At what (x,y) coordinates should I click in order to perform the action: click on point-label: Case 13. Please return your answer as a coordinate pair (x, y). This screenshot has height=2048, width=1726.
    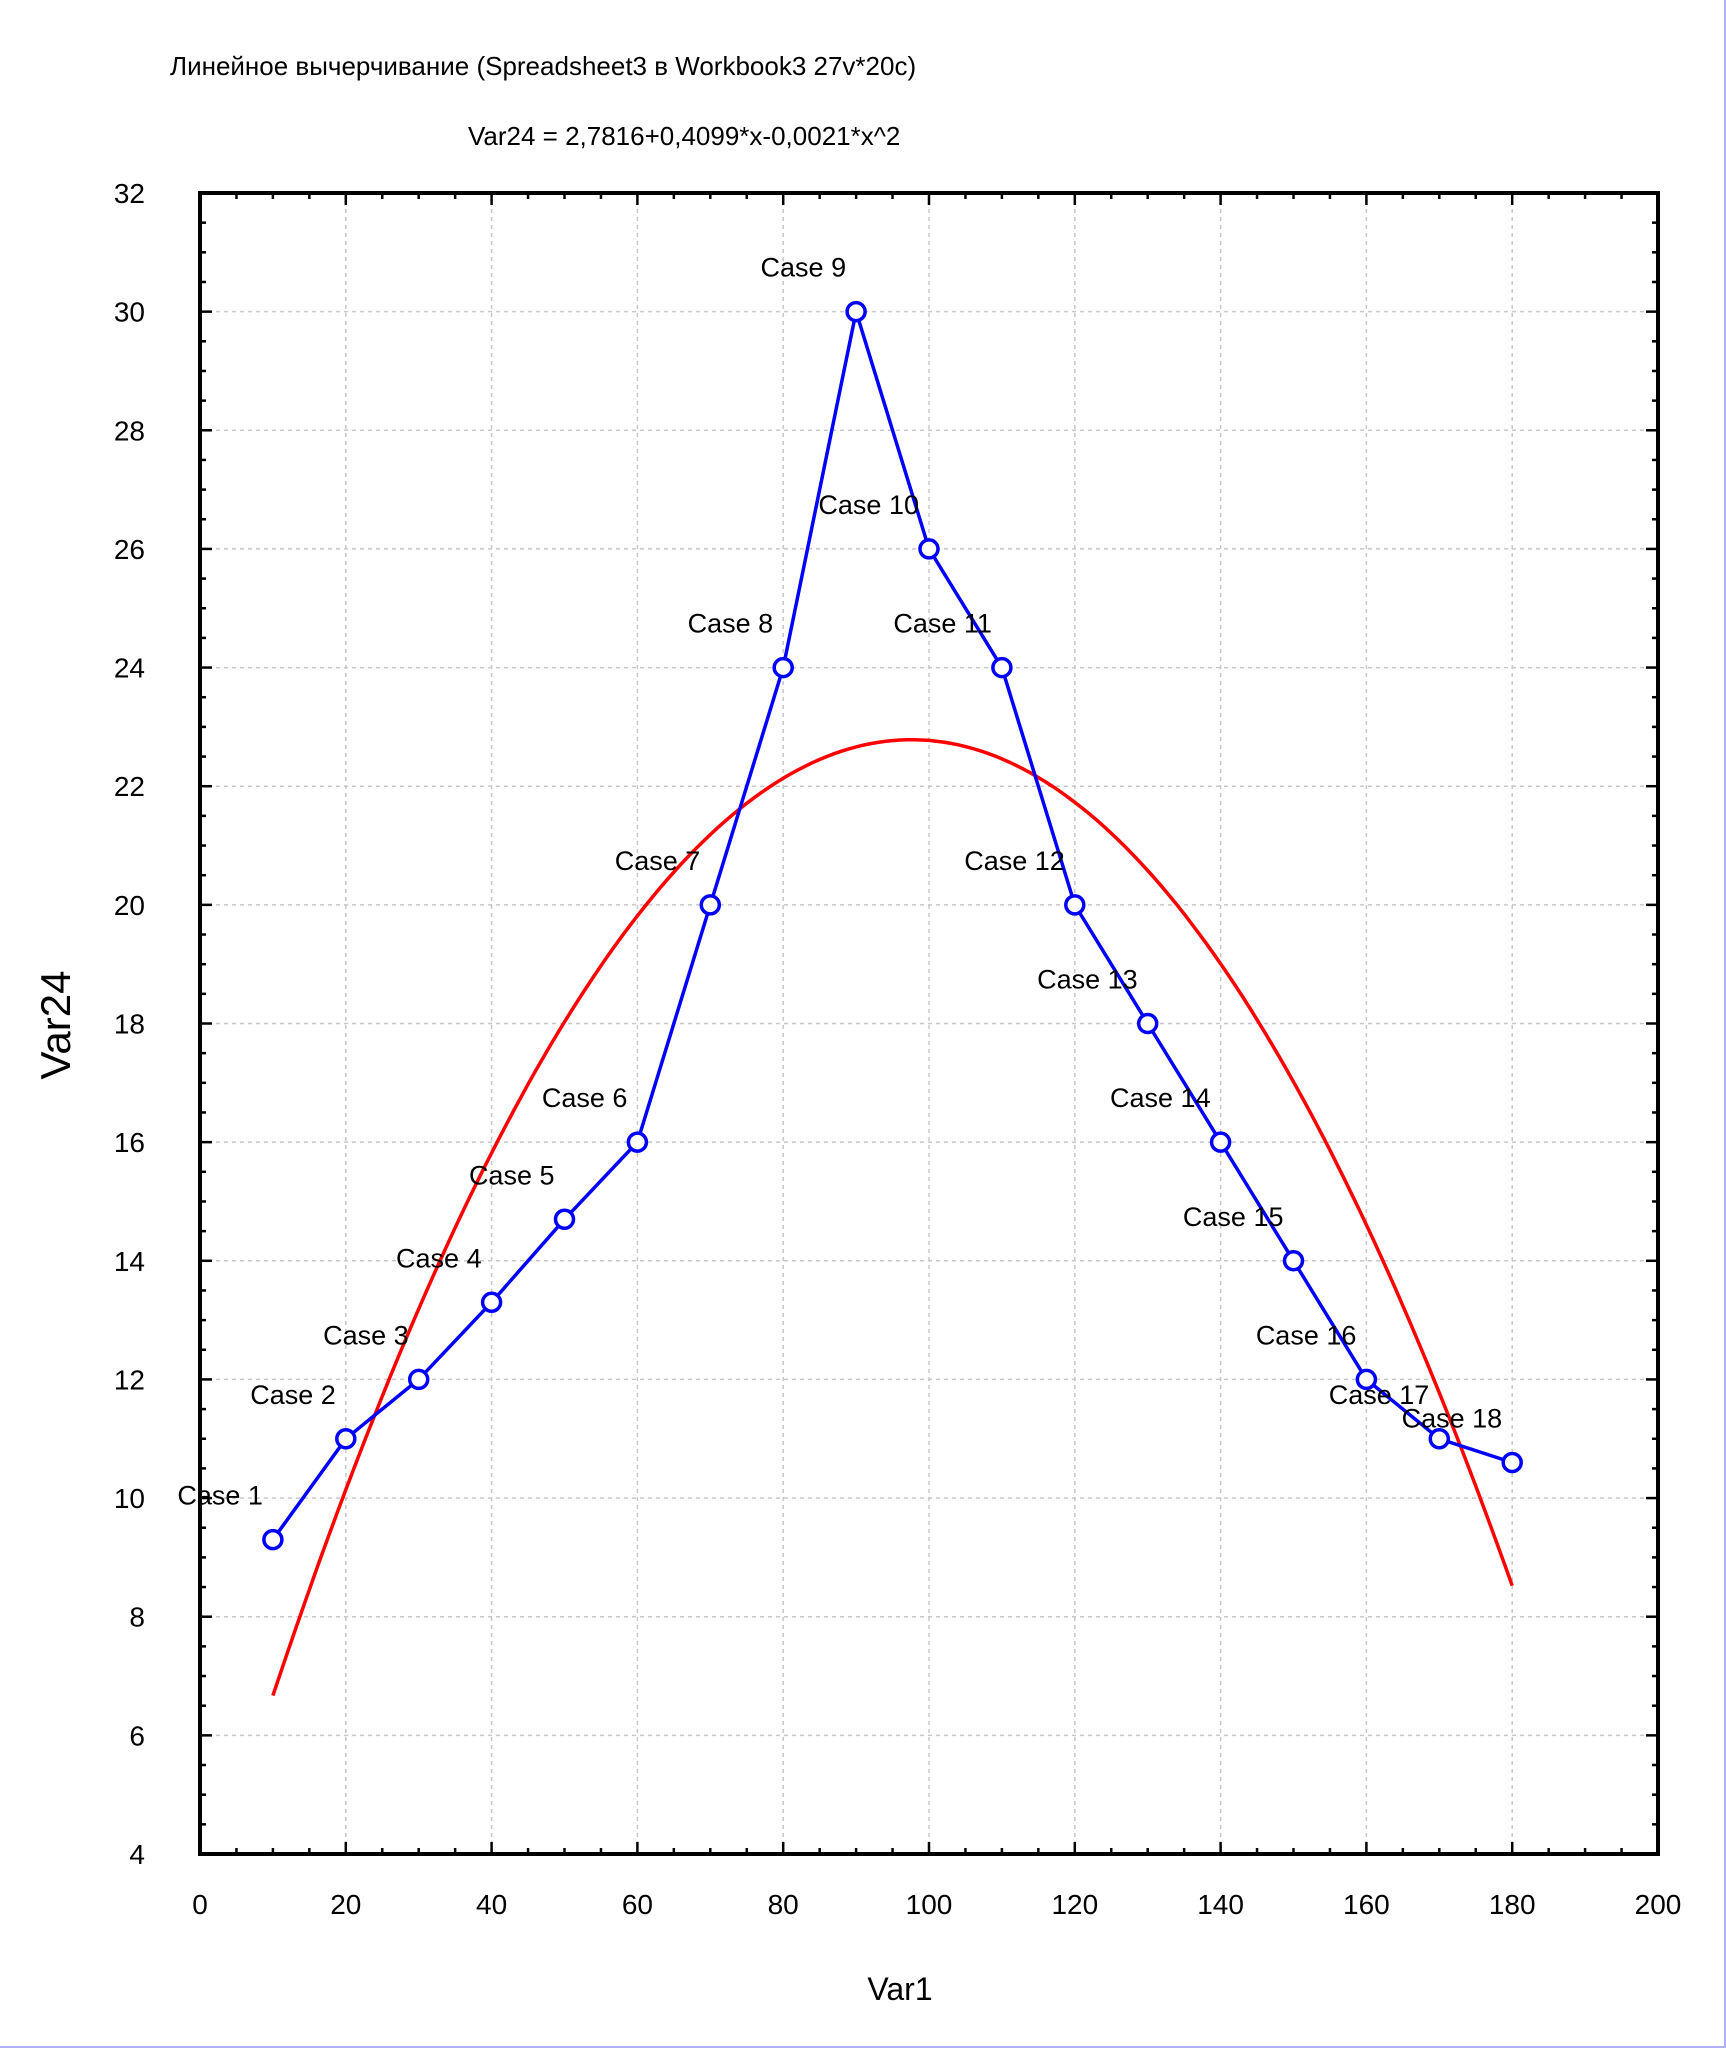
    Looking at the image, I should click on (1087, 980).